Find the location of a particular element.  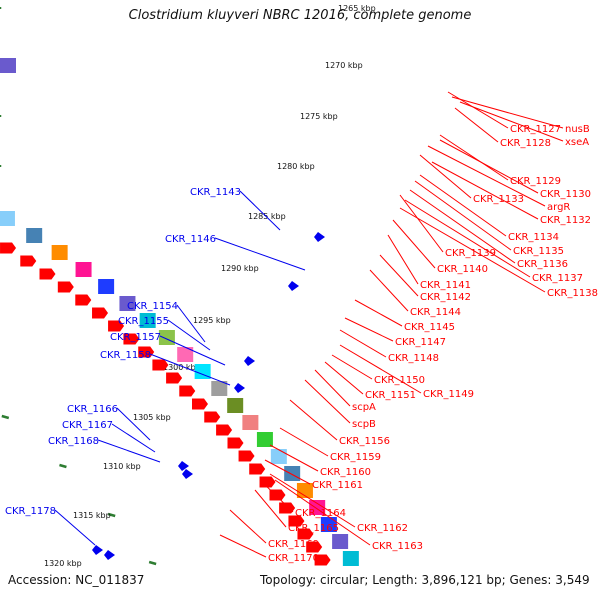

forward-gene-label: CKR_1151 is located at coordinates (390, 395).